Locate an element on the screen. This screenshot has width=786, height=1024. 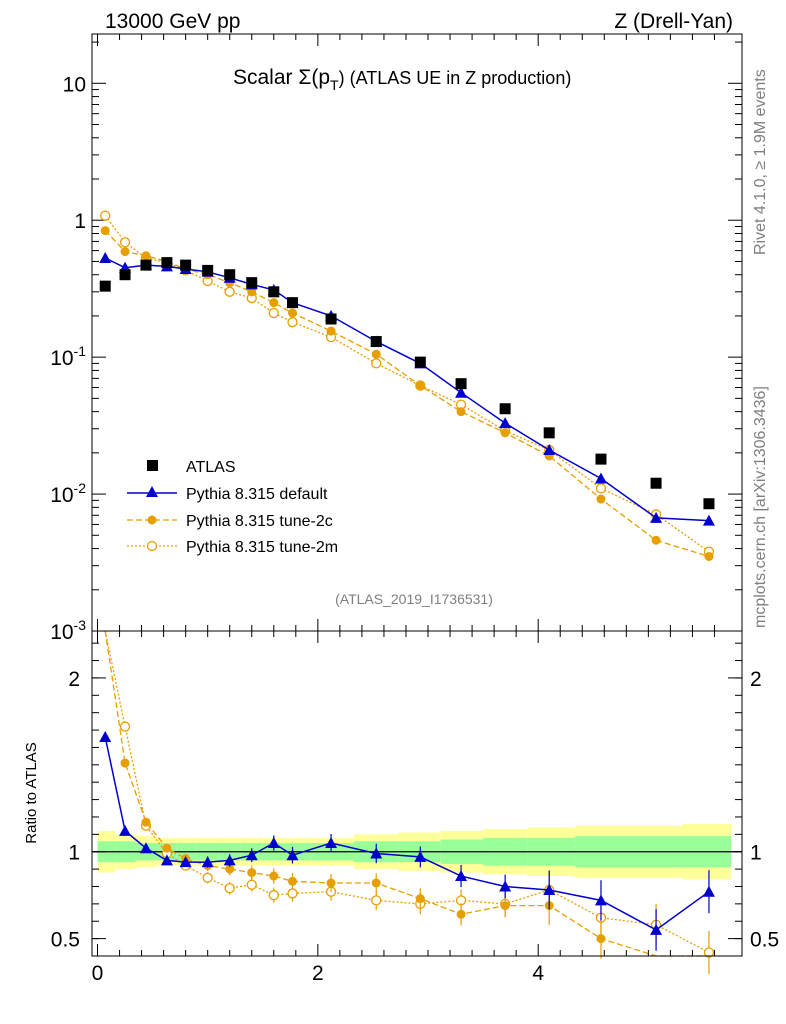
y-tick-label: 10⁻¹ is located at coordinates (68, 356).